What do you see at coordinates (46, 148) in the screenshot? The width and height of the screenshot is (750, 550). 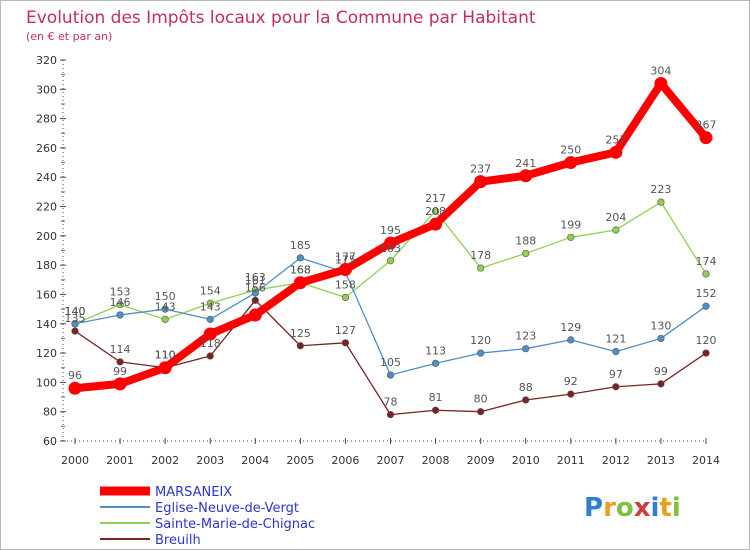 I see `y-tick-label: 260` at bounding box center [46, 148].